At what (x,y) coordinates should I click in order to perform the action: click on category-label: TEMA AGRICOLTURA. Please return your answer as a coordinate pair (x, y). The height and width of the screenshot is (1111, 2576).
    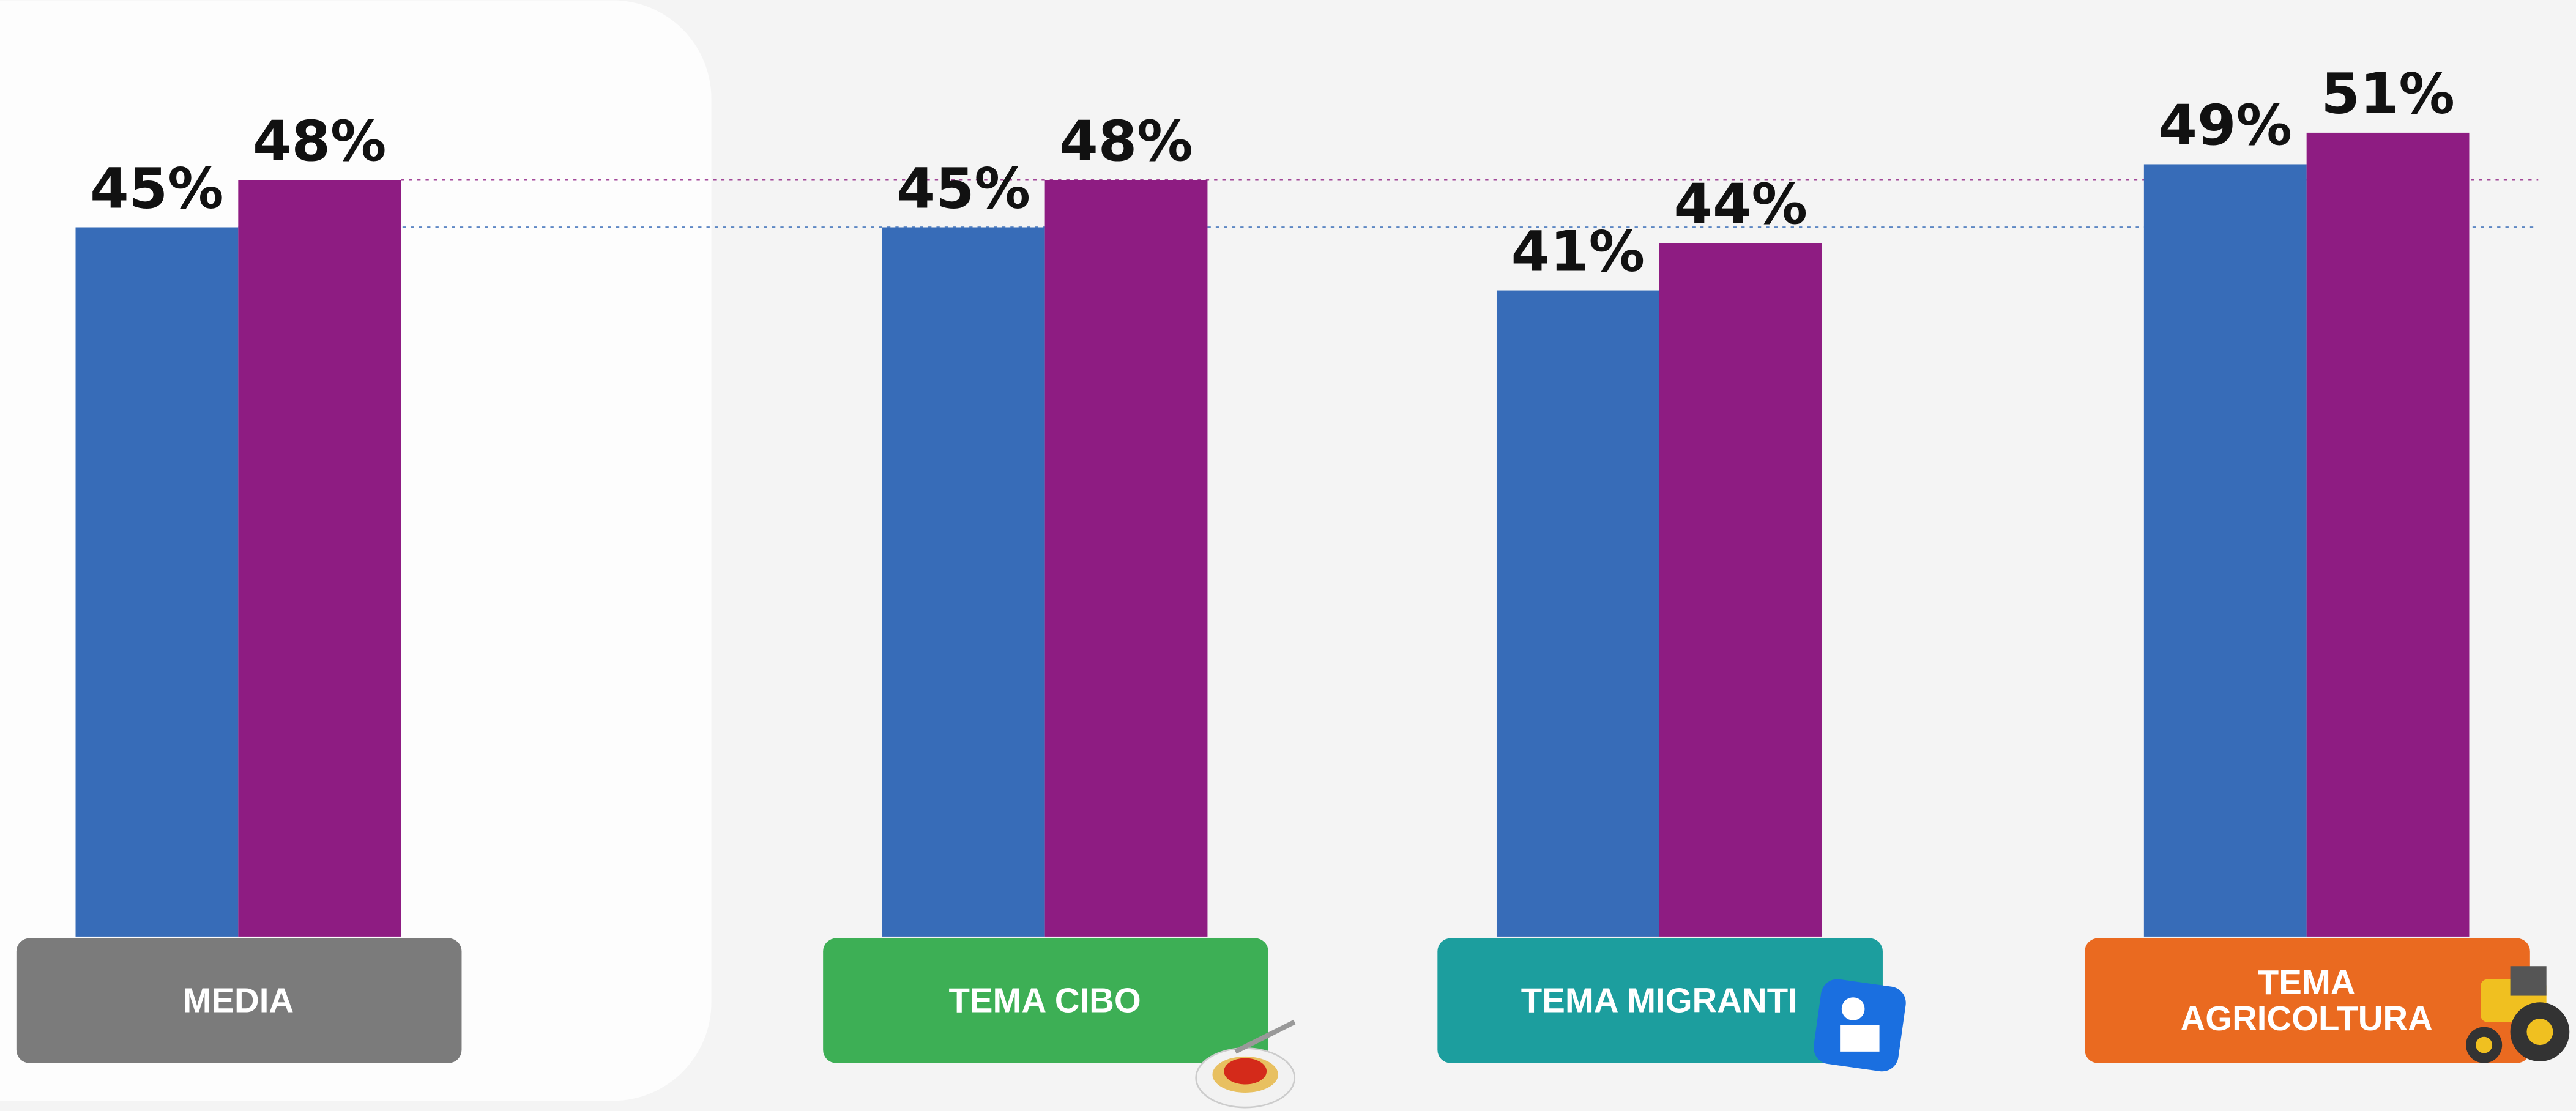
    Looking at the image, I should click on (2307, 1000).